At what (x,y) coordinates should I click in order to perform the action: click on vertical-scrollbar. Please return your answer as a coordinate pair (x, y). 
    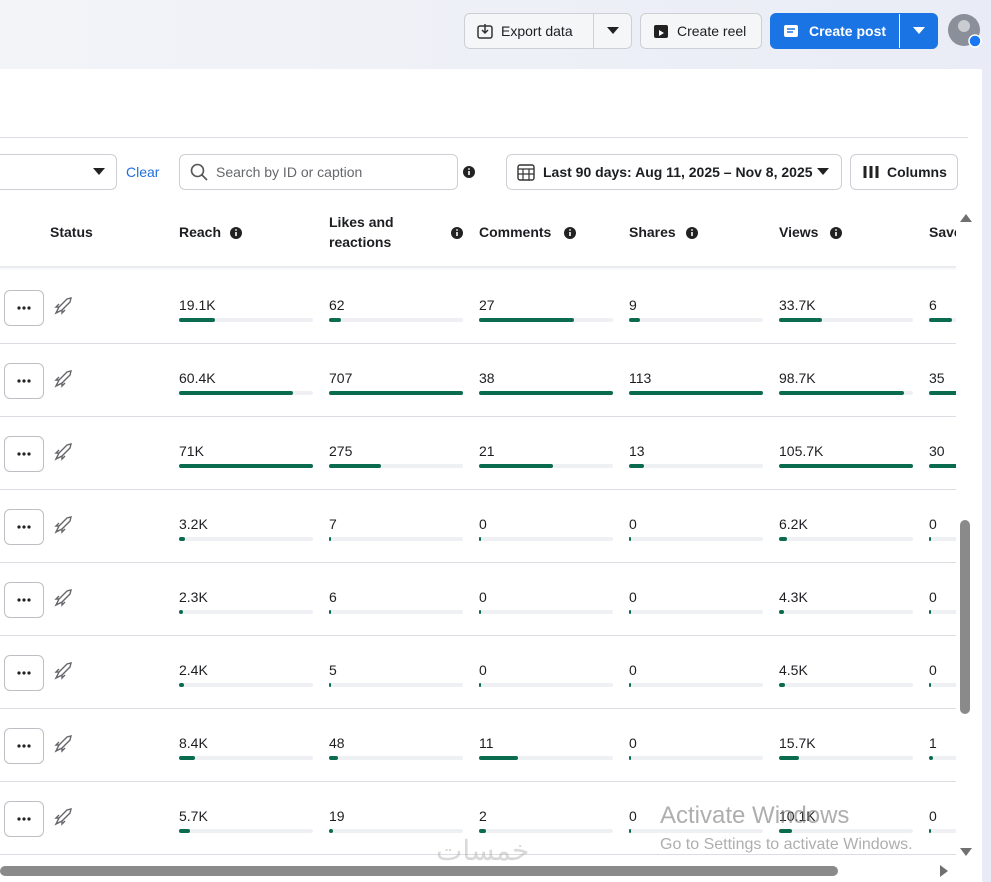
    Looking at the image, I should click on (966, 536).